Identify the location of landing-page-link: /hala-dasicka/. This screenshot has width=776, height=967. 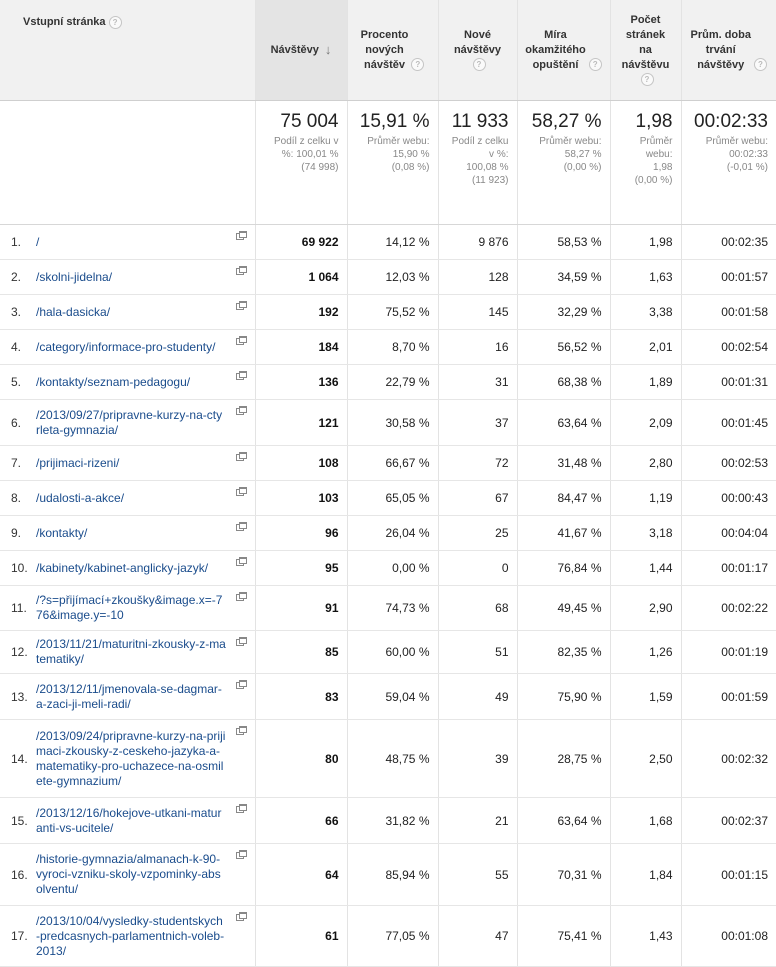
(73, 311).